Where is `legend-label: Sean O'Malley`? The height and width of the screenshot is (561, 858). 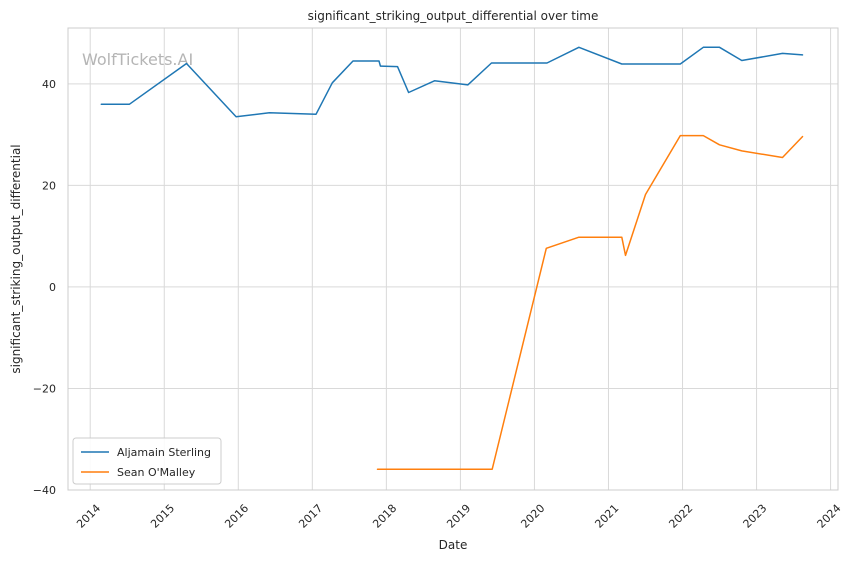 legend-label: Sean O'Malley is located at coordinates (156, 472).